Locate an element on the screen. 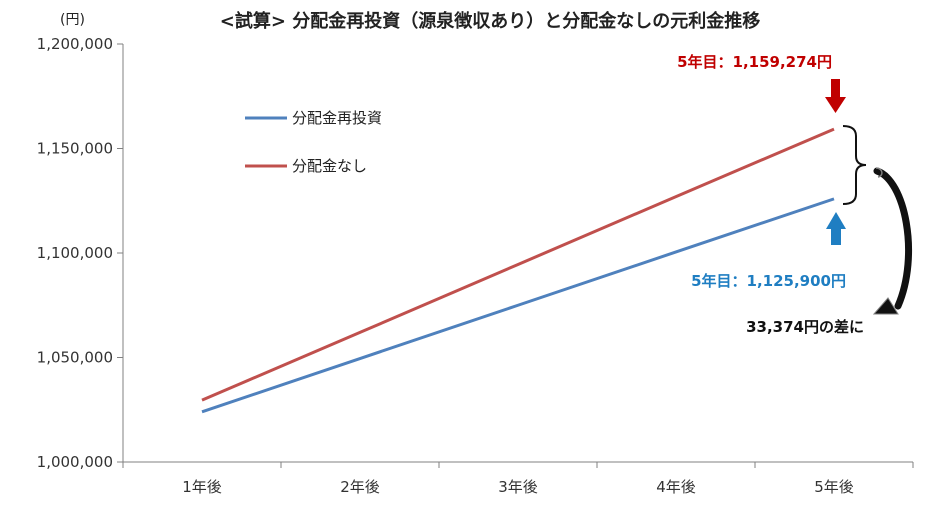 Image resolution: width=931 pixels, height=513 pixels. legend-label-reinvest: 分配金再投資 is located at coordinates (337, 118).